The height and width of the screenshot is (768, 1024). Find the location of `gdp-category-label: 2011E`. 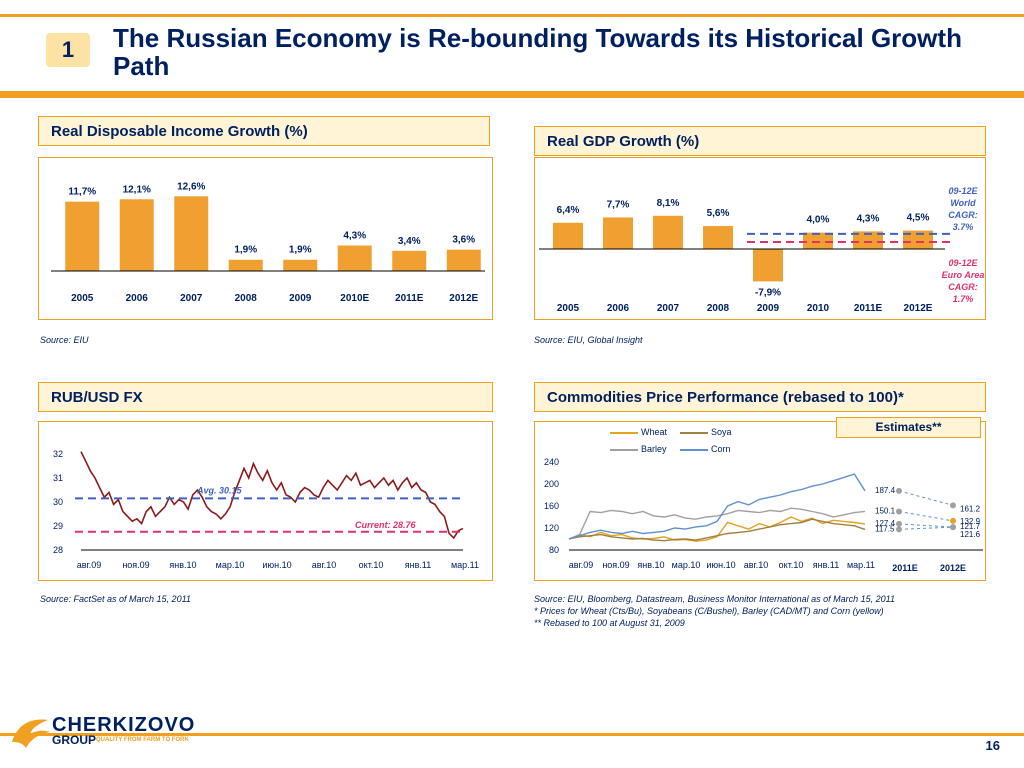

gdp-category-label: 2011E is located at coordinates (868, 308).